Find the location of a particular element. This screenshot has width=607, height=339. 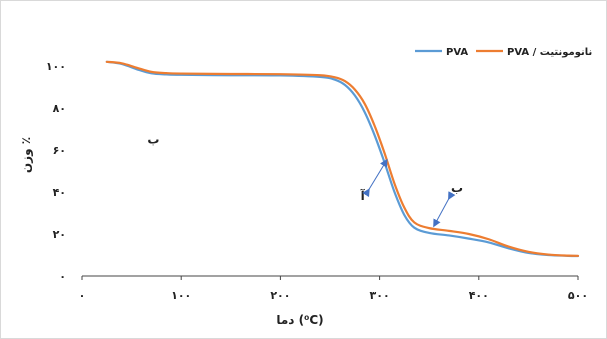

legend-label-pva-nanomontmorillonite: PVA / نانومونتیت is located at coordinates (549, 52).